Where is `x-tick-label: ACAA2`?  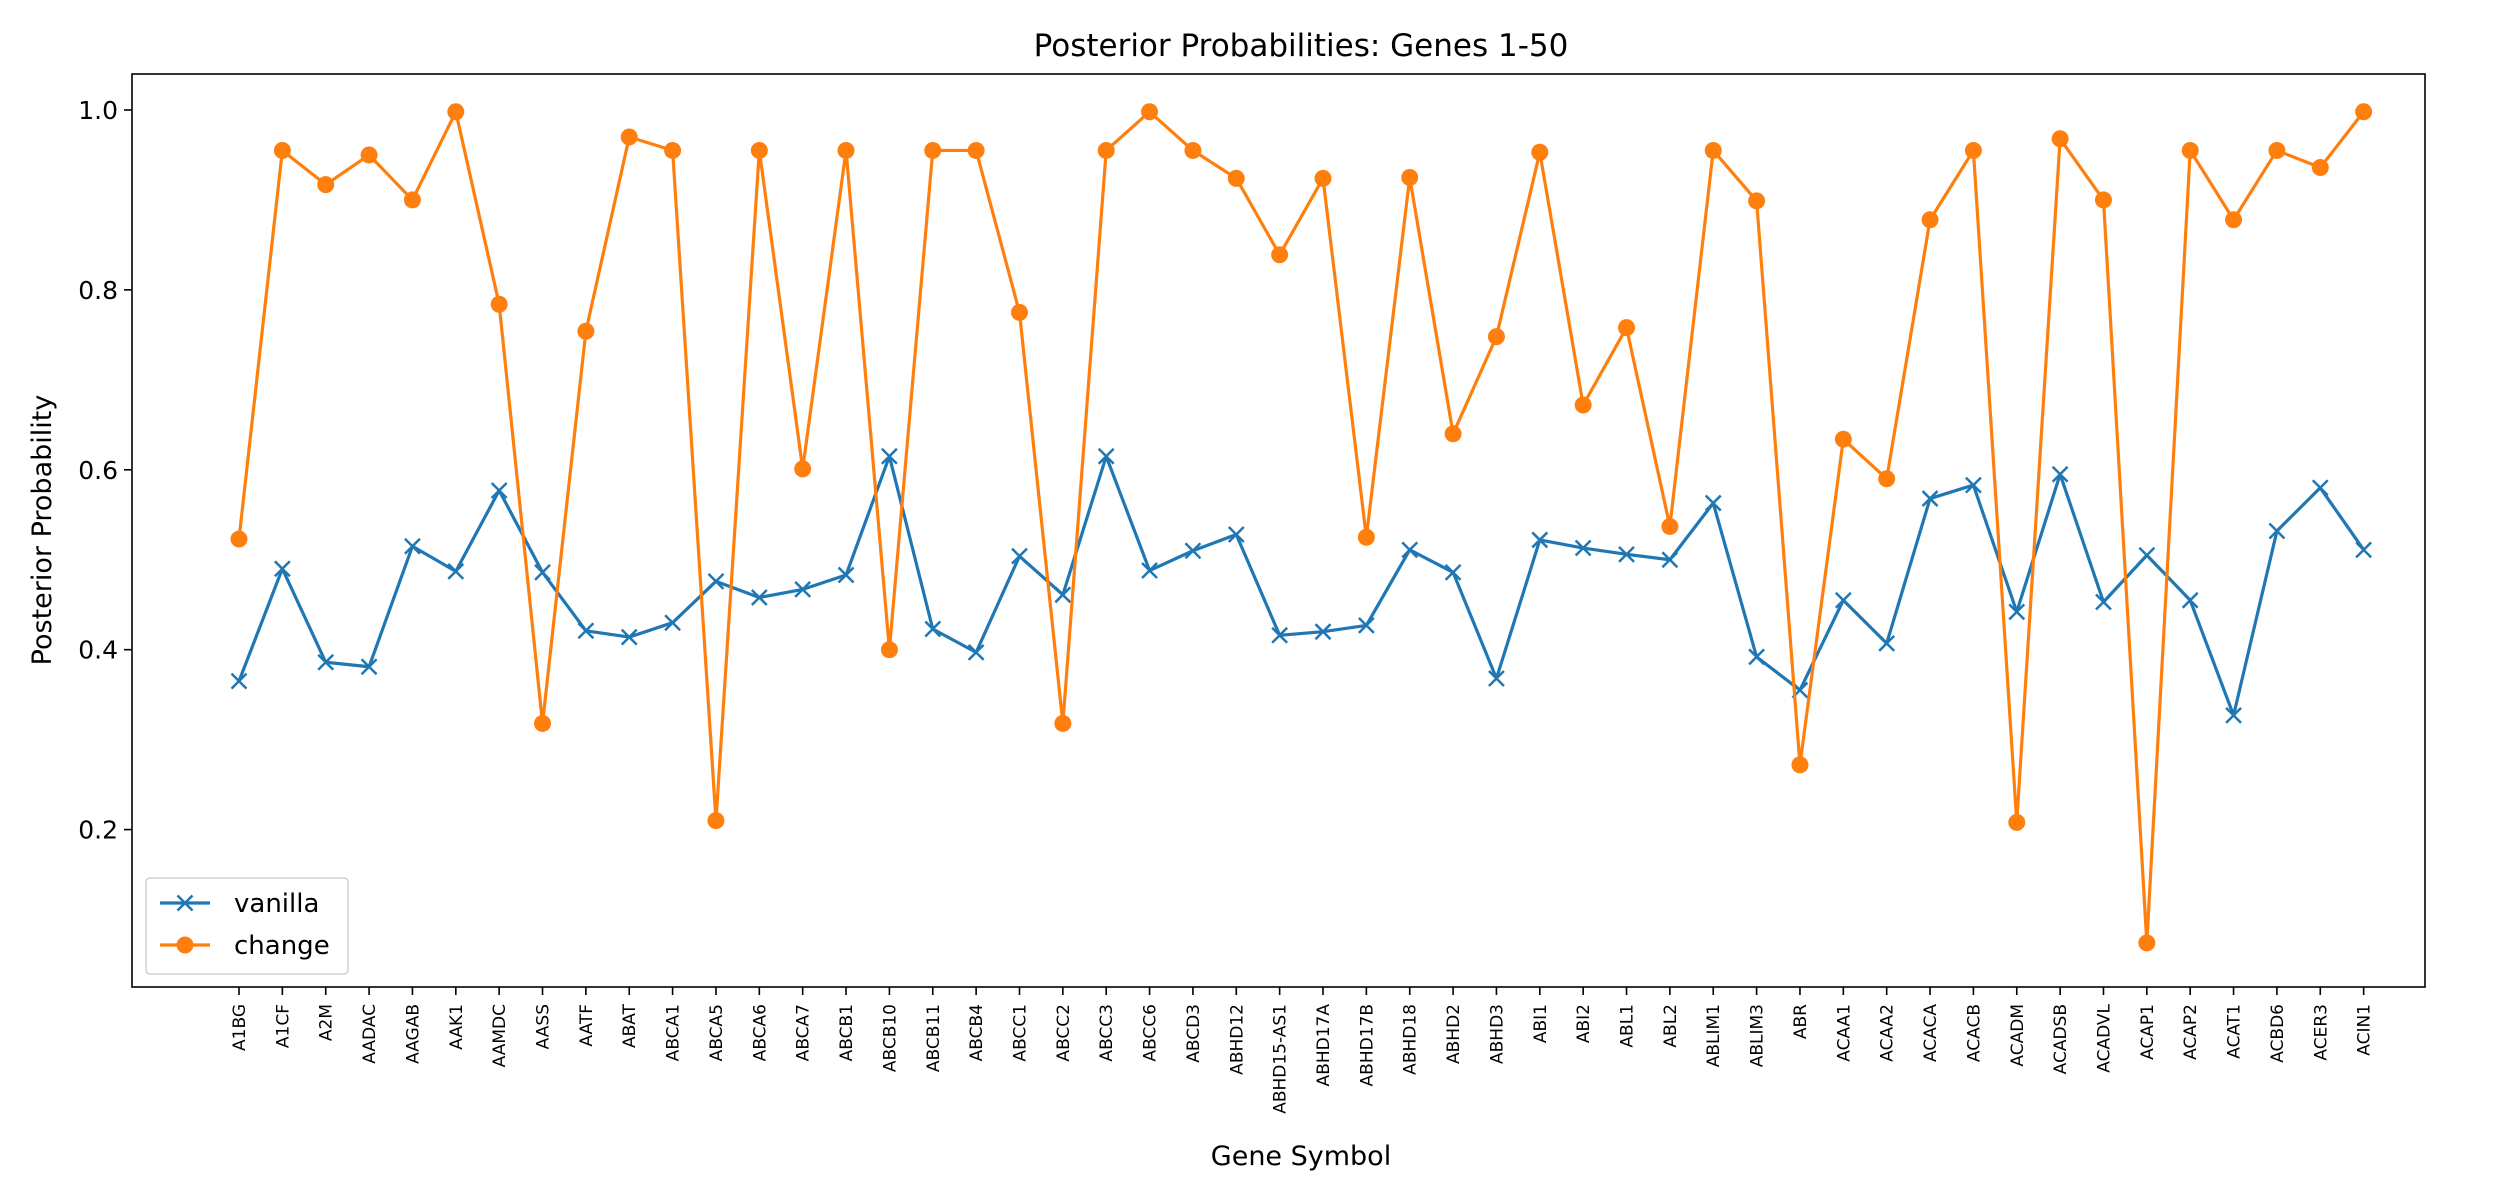 x-tick-label: ACAA2 is located at coordinates (1888, 1033).